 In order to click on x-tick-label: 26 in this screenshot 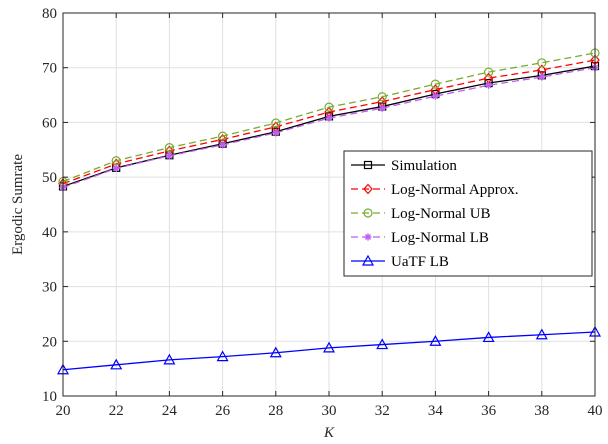, I will do `click(223, 411)`.